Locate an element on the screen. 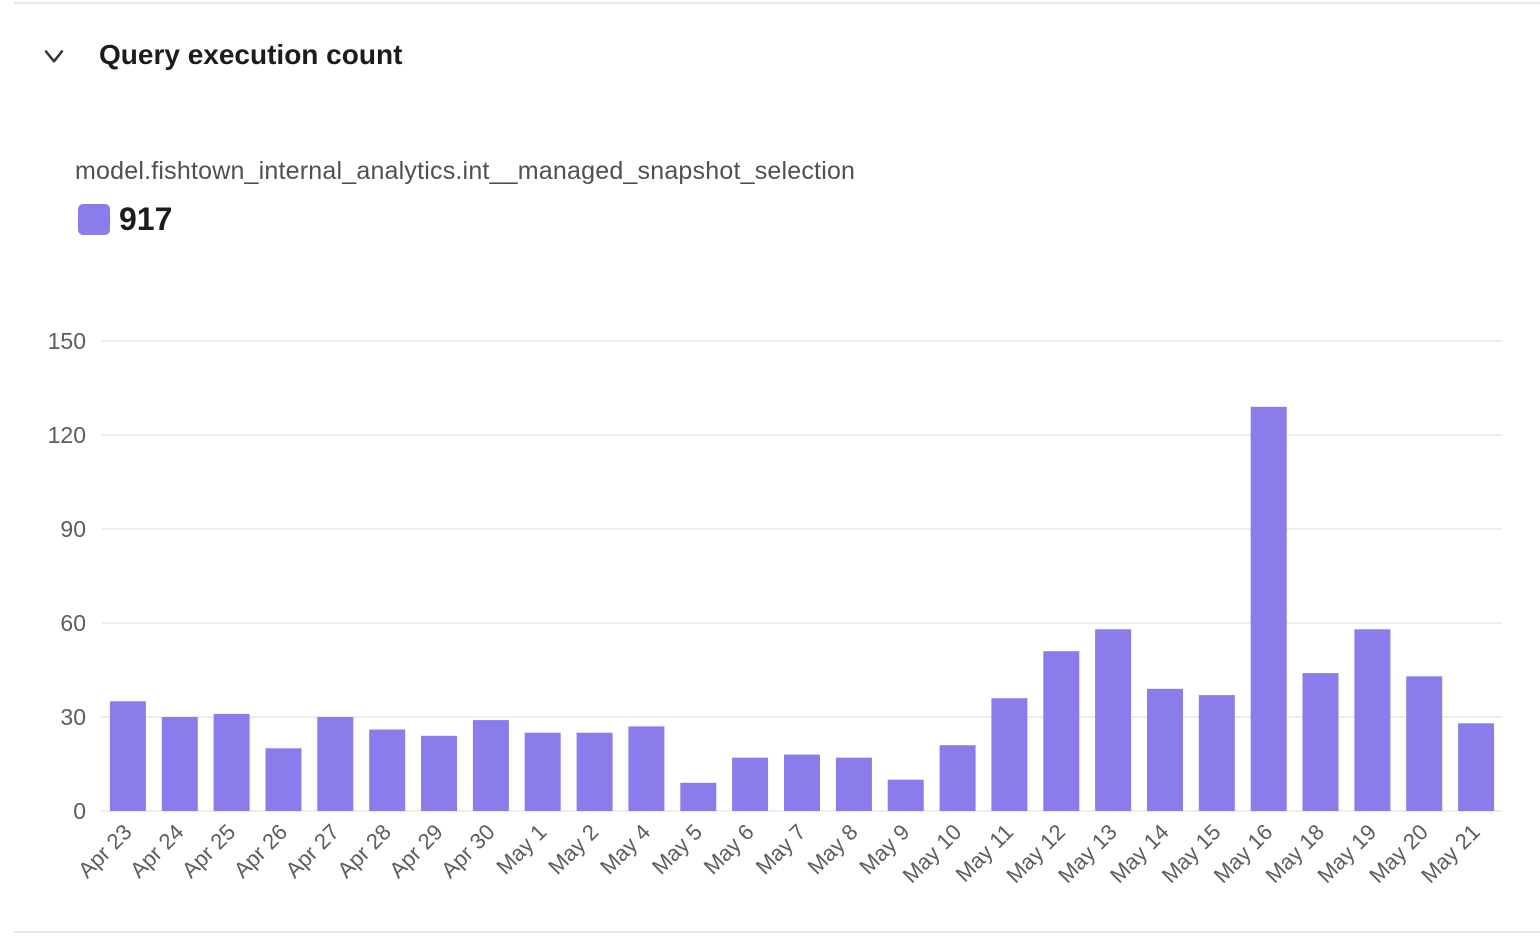 The image size is (1540, 936). svg-text: May 7 is located at coordinates (781, 849).